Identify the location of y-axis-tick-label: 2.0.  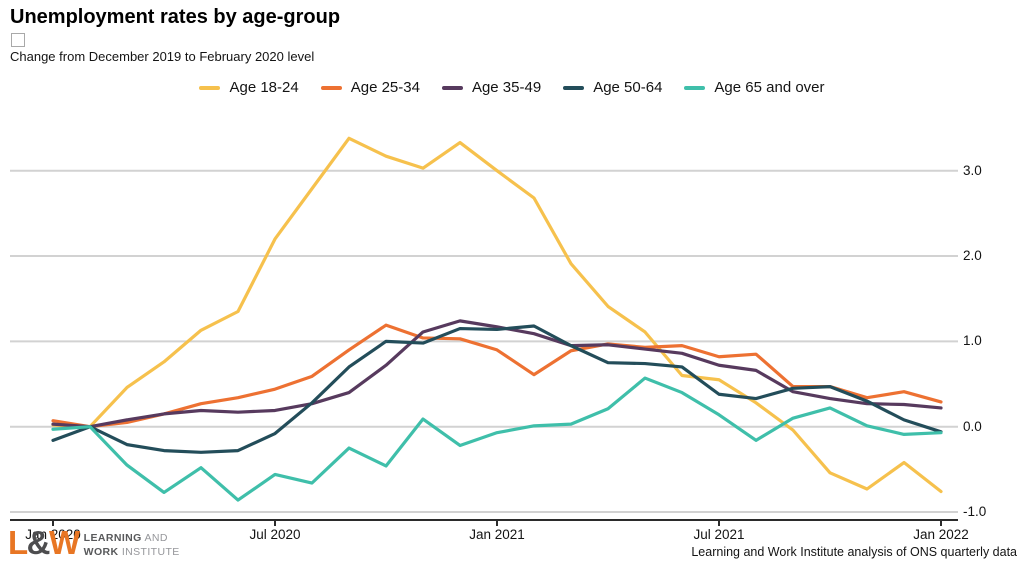
(972, 256).